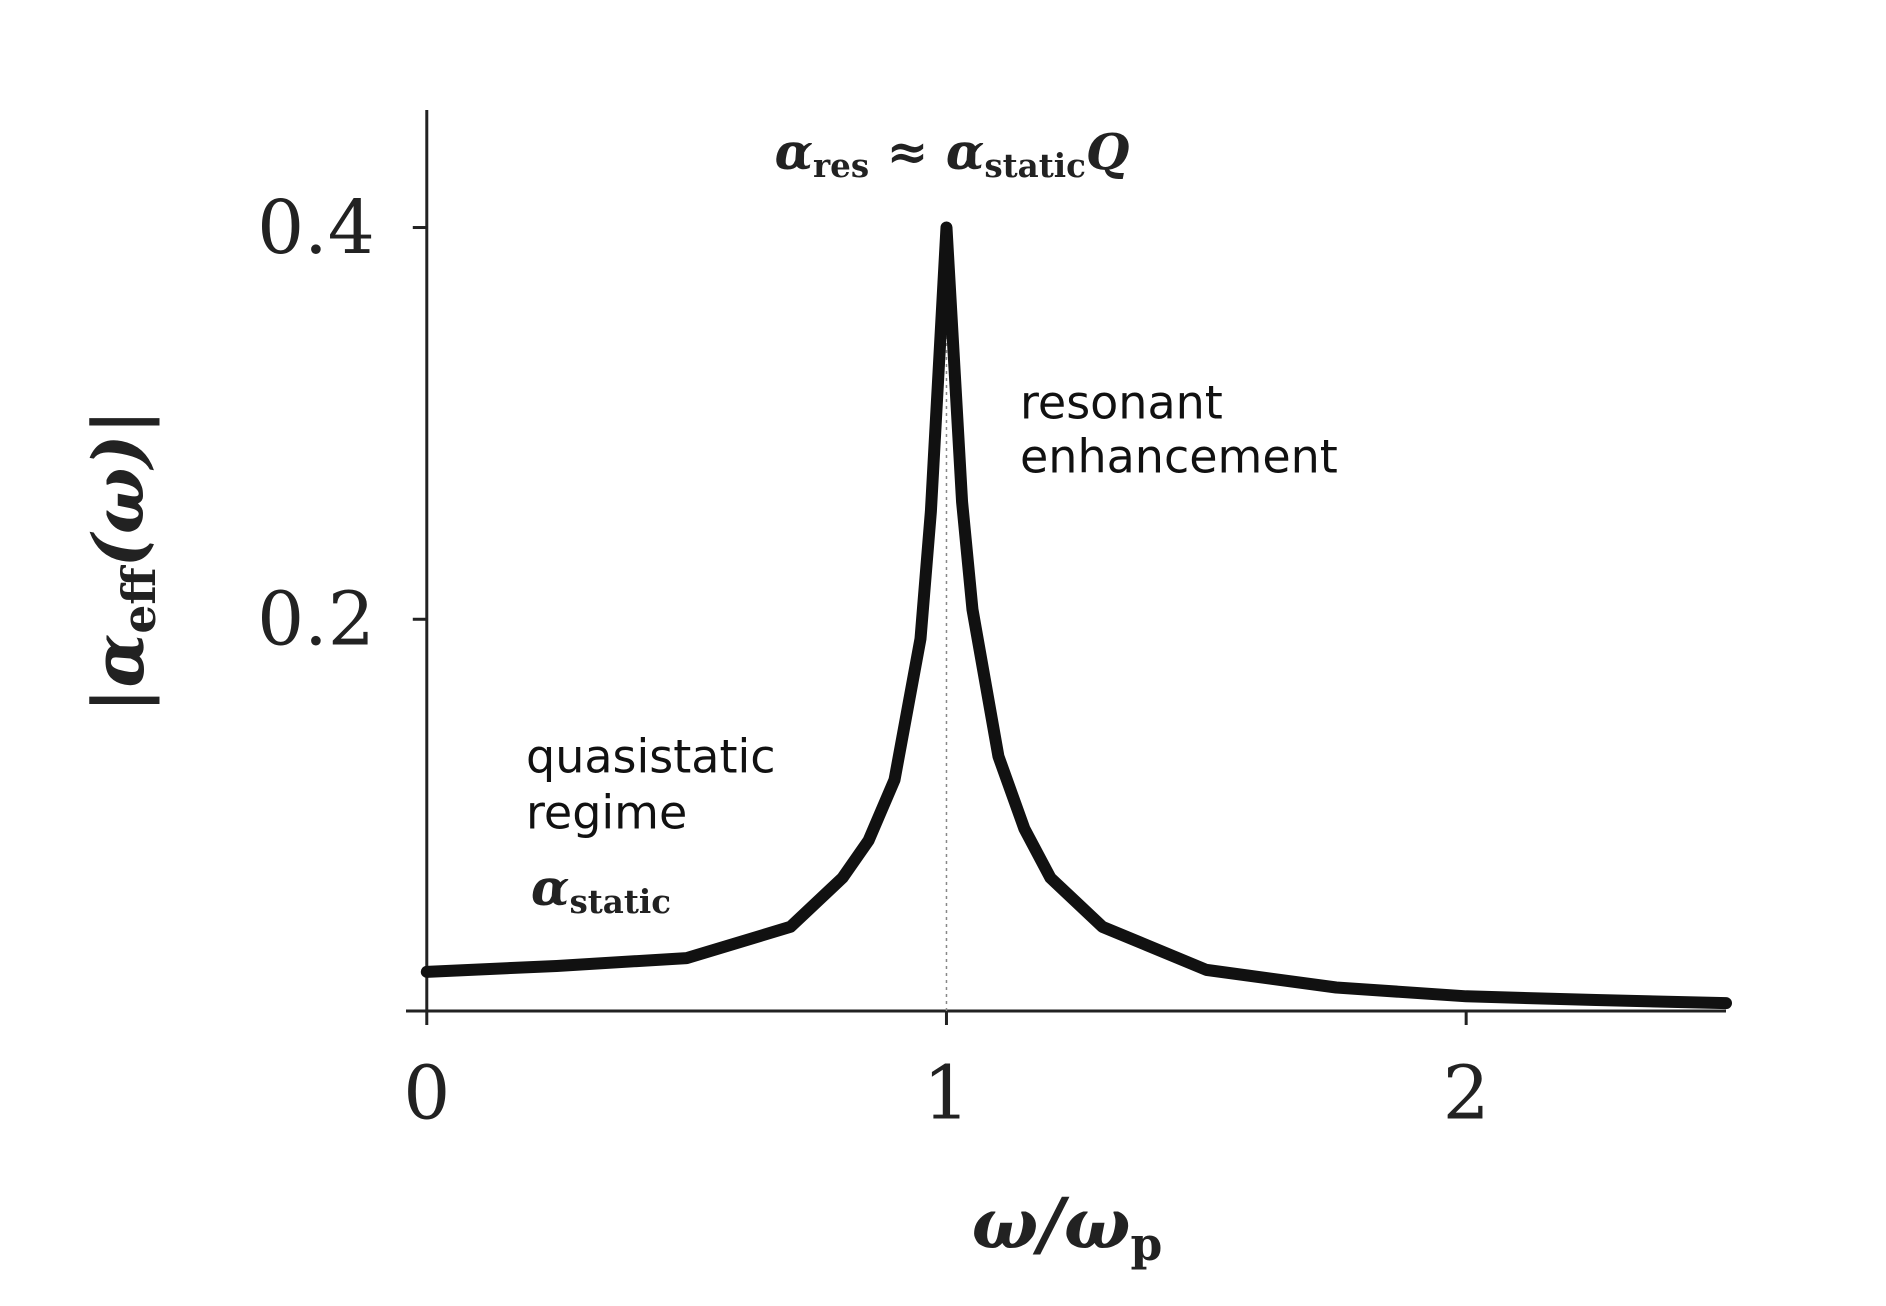 The image size is (1886, 1306). What do you see at coordinates (946, 1093) in the screenshot?
I see `x-tick-label: 1` at bounding box center [946, 1093].